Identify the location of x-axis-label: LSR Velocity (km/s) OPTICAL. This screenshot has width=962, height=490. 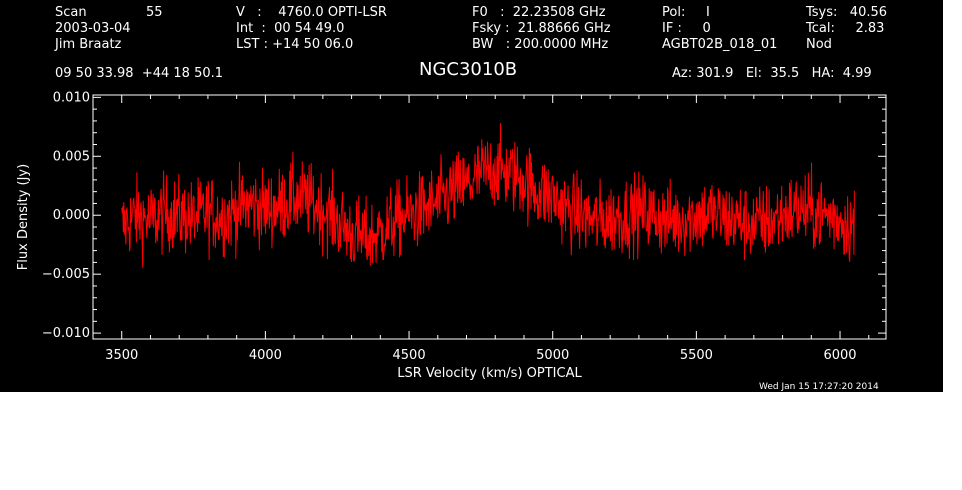
(489, 373).